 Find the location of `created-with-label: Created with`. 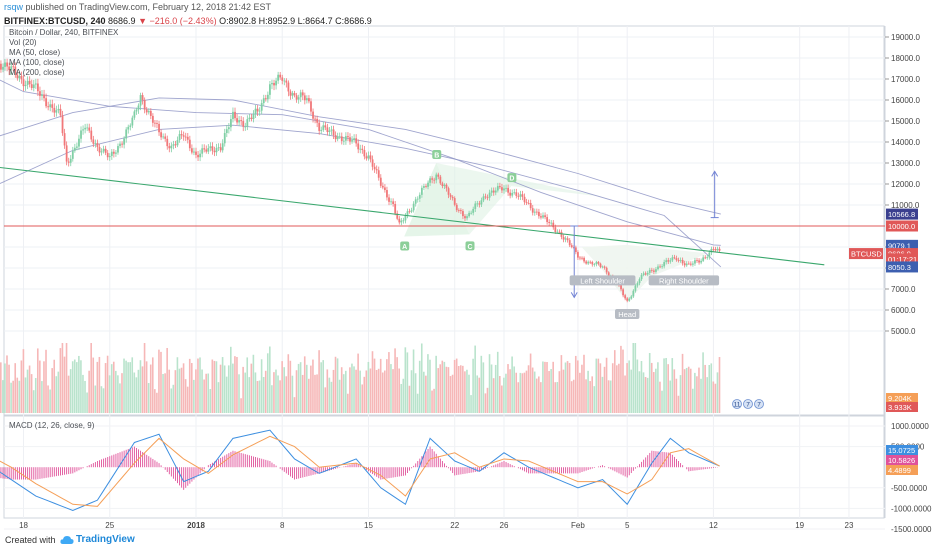

created-with-label: Created with is located at coordinates (30, 540).